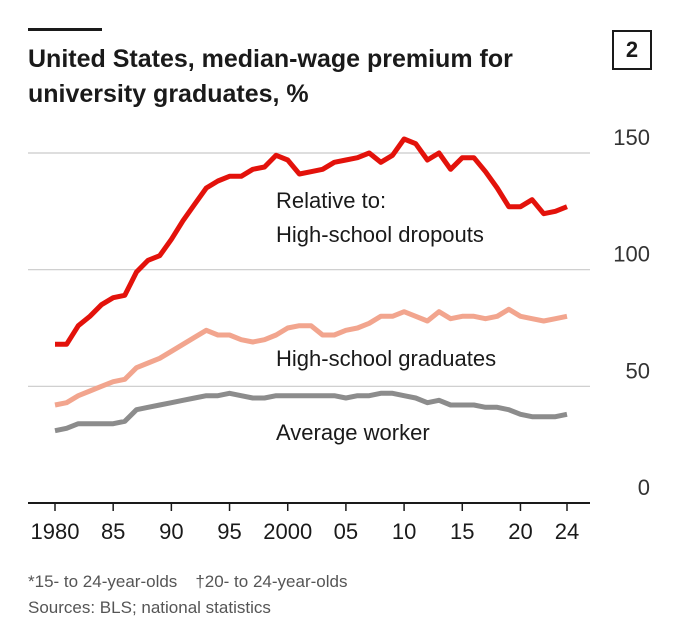  What do you see at coordinates (149, 607) in the screenshot?
I see `sources-note: Sources: BLS; national statistics` at bounding box center [149, 607].